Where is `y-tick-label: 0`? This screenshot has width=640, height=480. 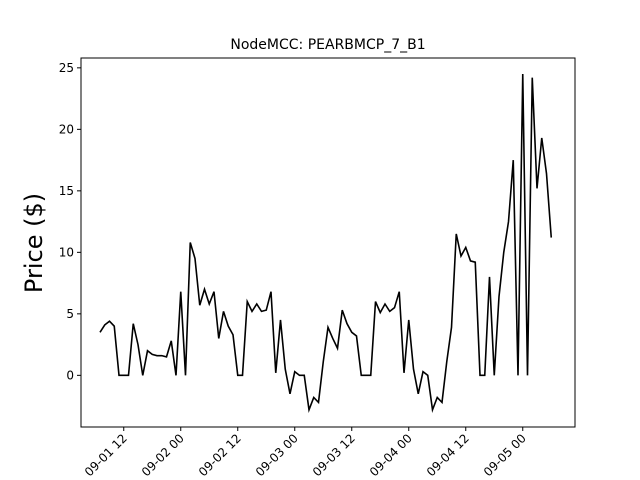
y-tick-label: 0 is located at coordinates (70, 375).